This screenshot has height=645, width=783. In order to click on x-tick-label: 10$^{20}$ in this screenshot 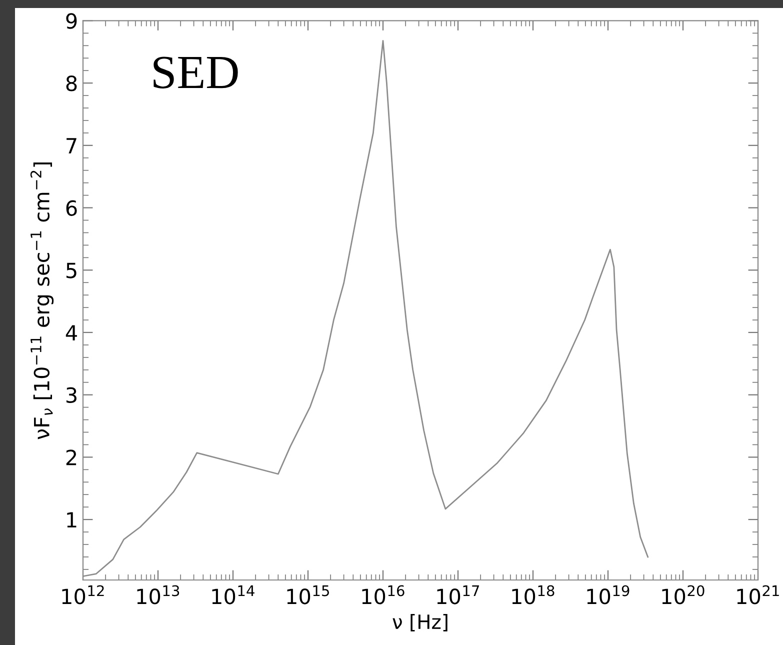, I will do `click(683, 594)`.